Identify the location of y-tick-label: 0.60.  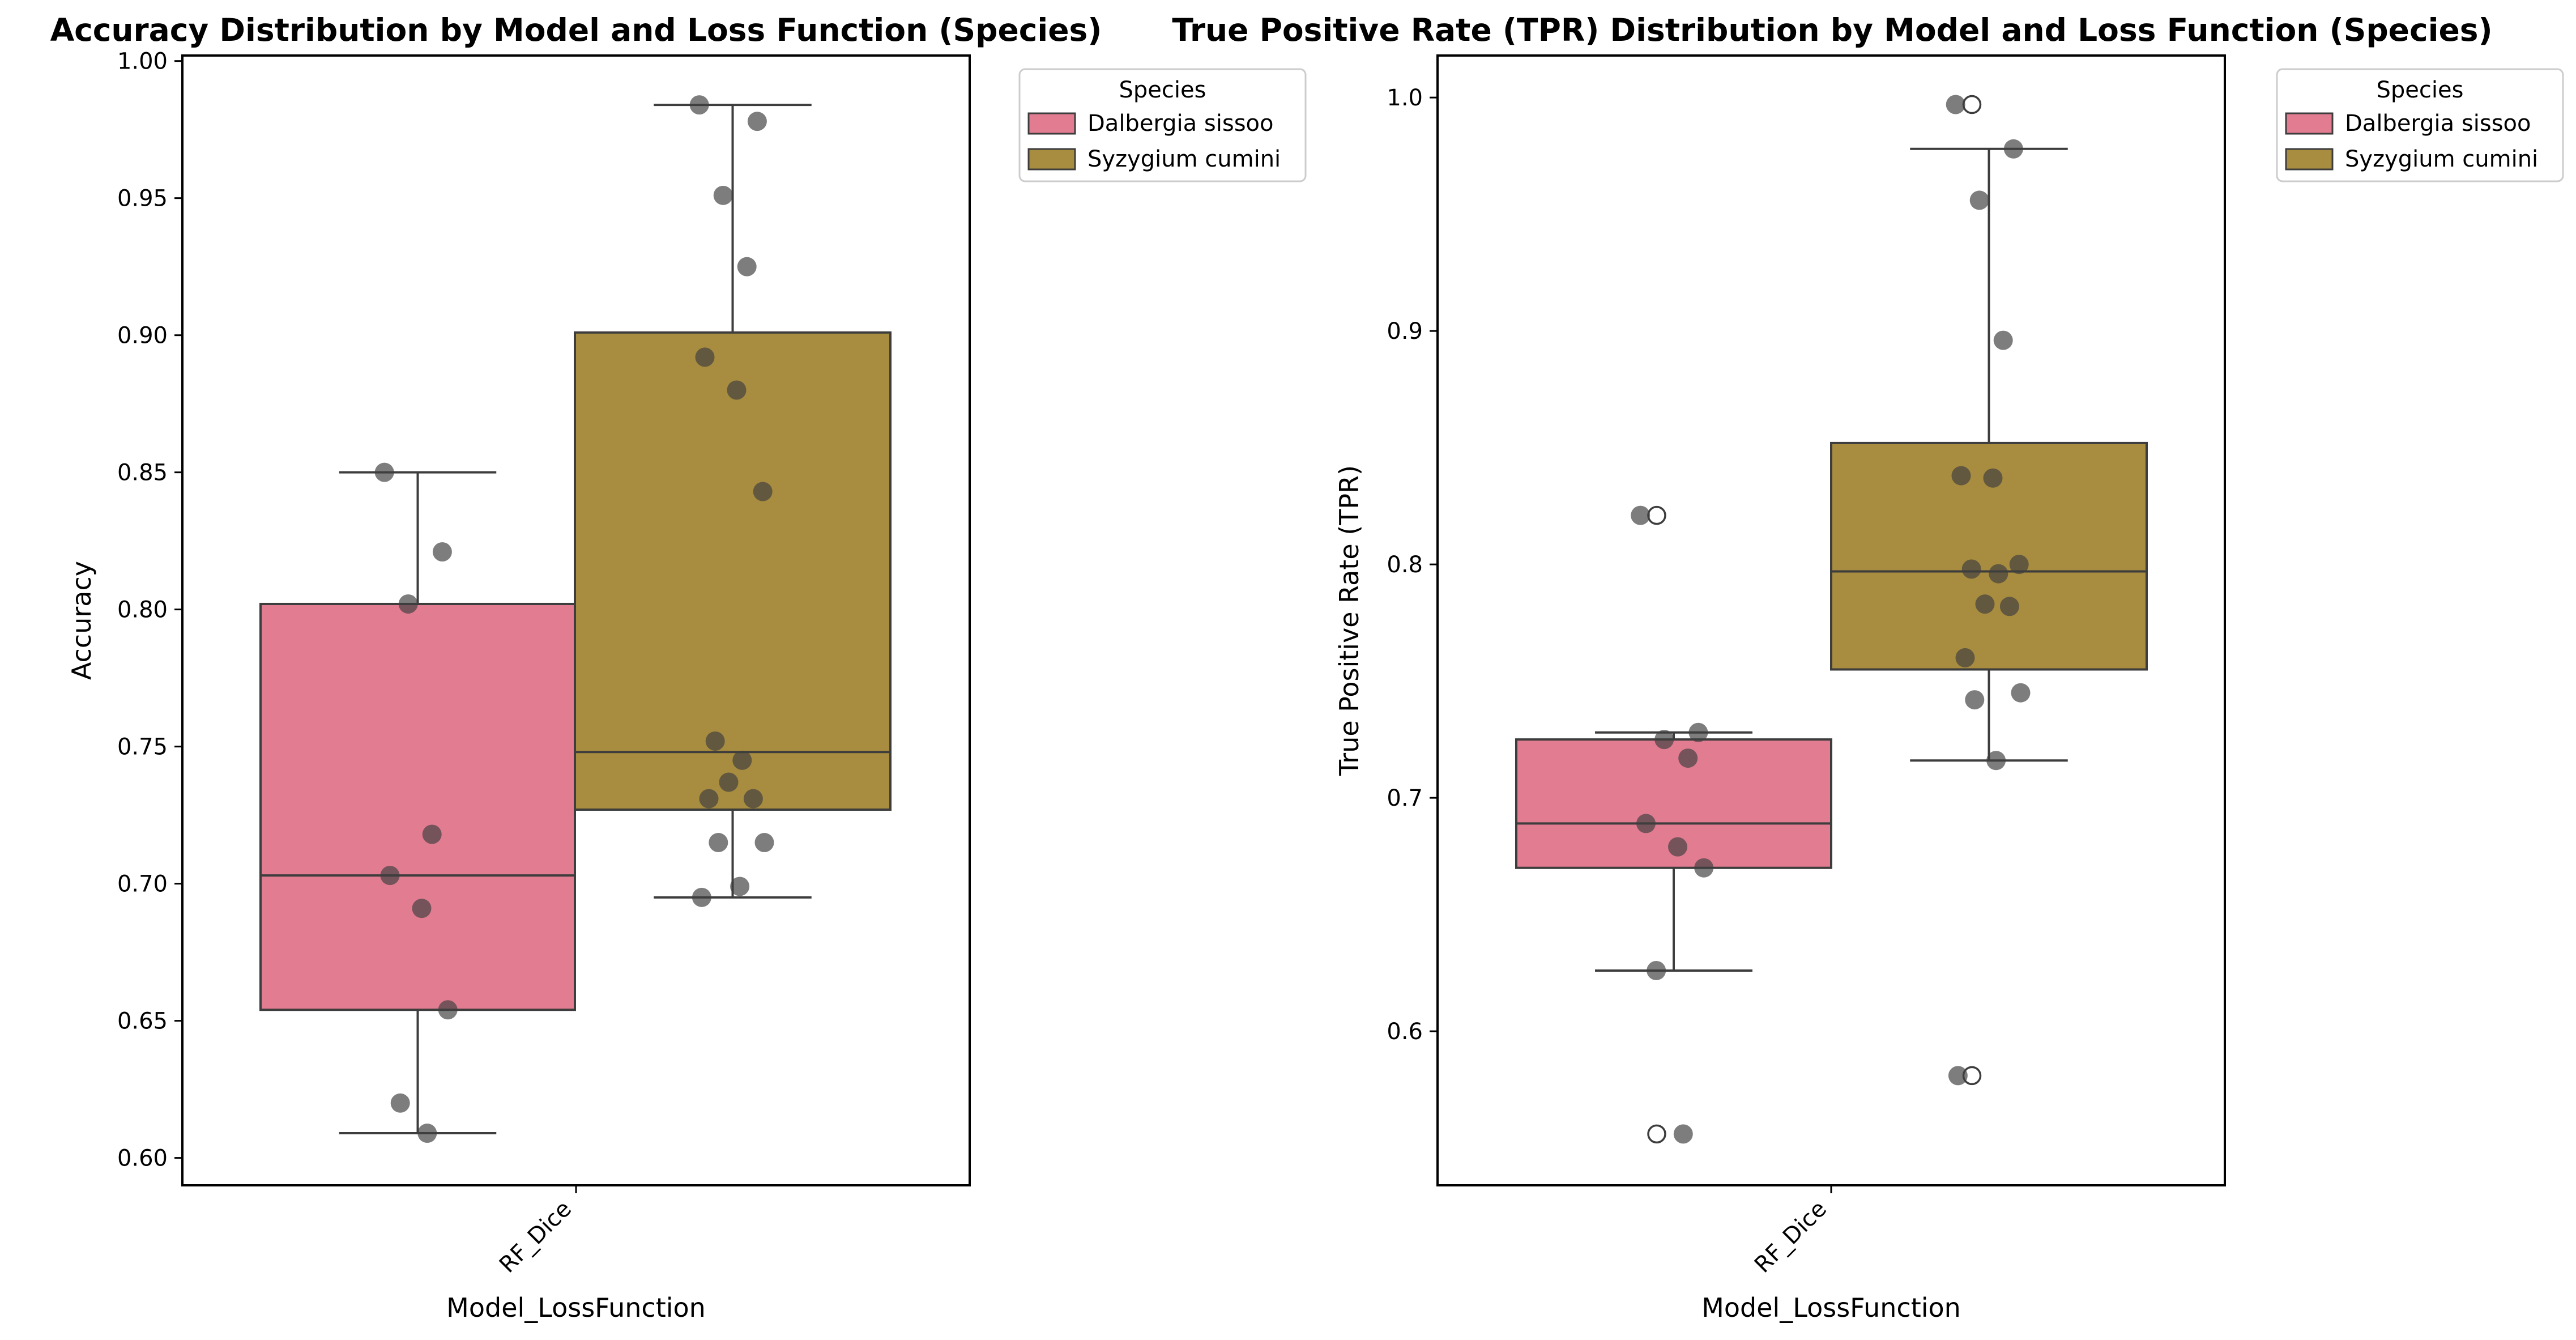
(142, 1159).